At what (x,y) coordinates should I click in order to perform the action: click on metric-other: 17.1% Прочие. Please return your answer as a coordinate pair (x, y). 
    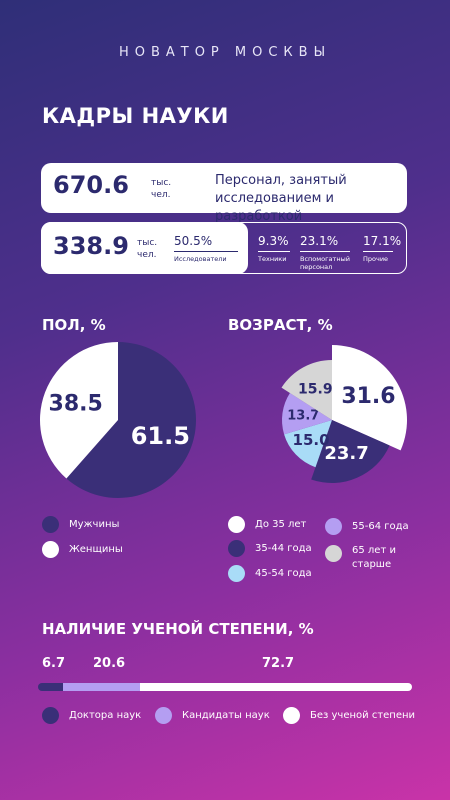
    Looking at the image, I should click on (382, 248).